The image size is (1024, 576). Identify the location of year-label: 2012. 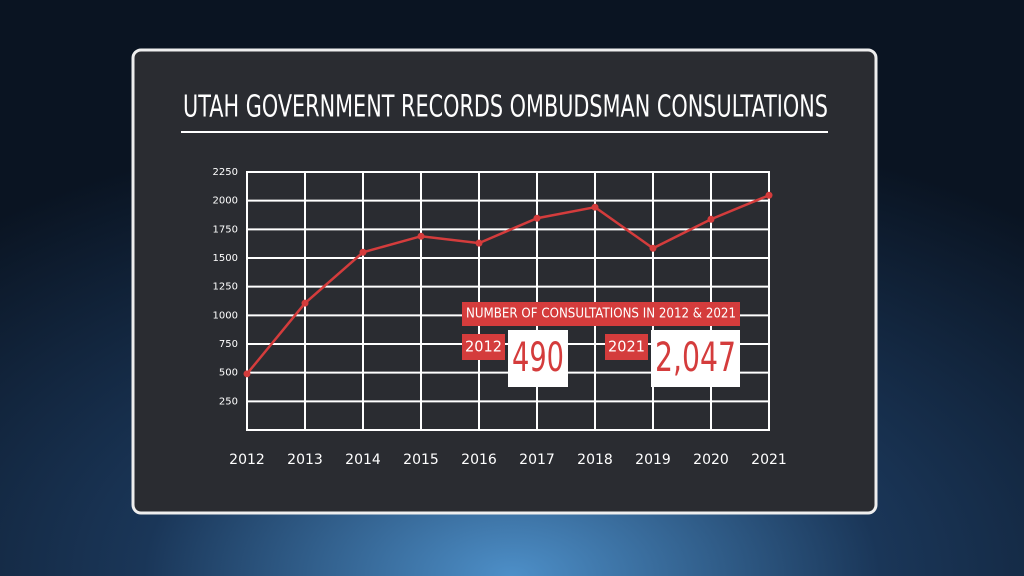
(483, 347).